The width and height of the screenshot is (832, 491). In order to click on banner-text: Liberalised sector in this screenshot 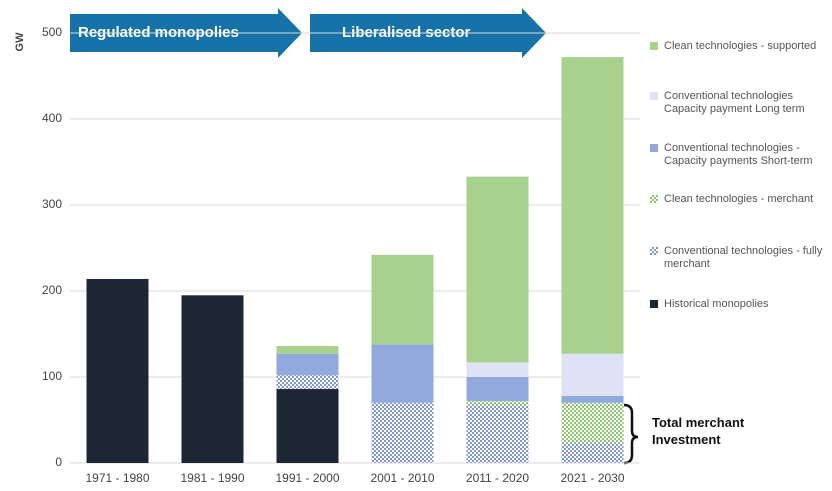, I will do `click(406, 32)`.